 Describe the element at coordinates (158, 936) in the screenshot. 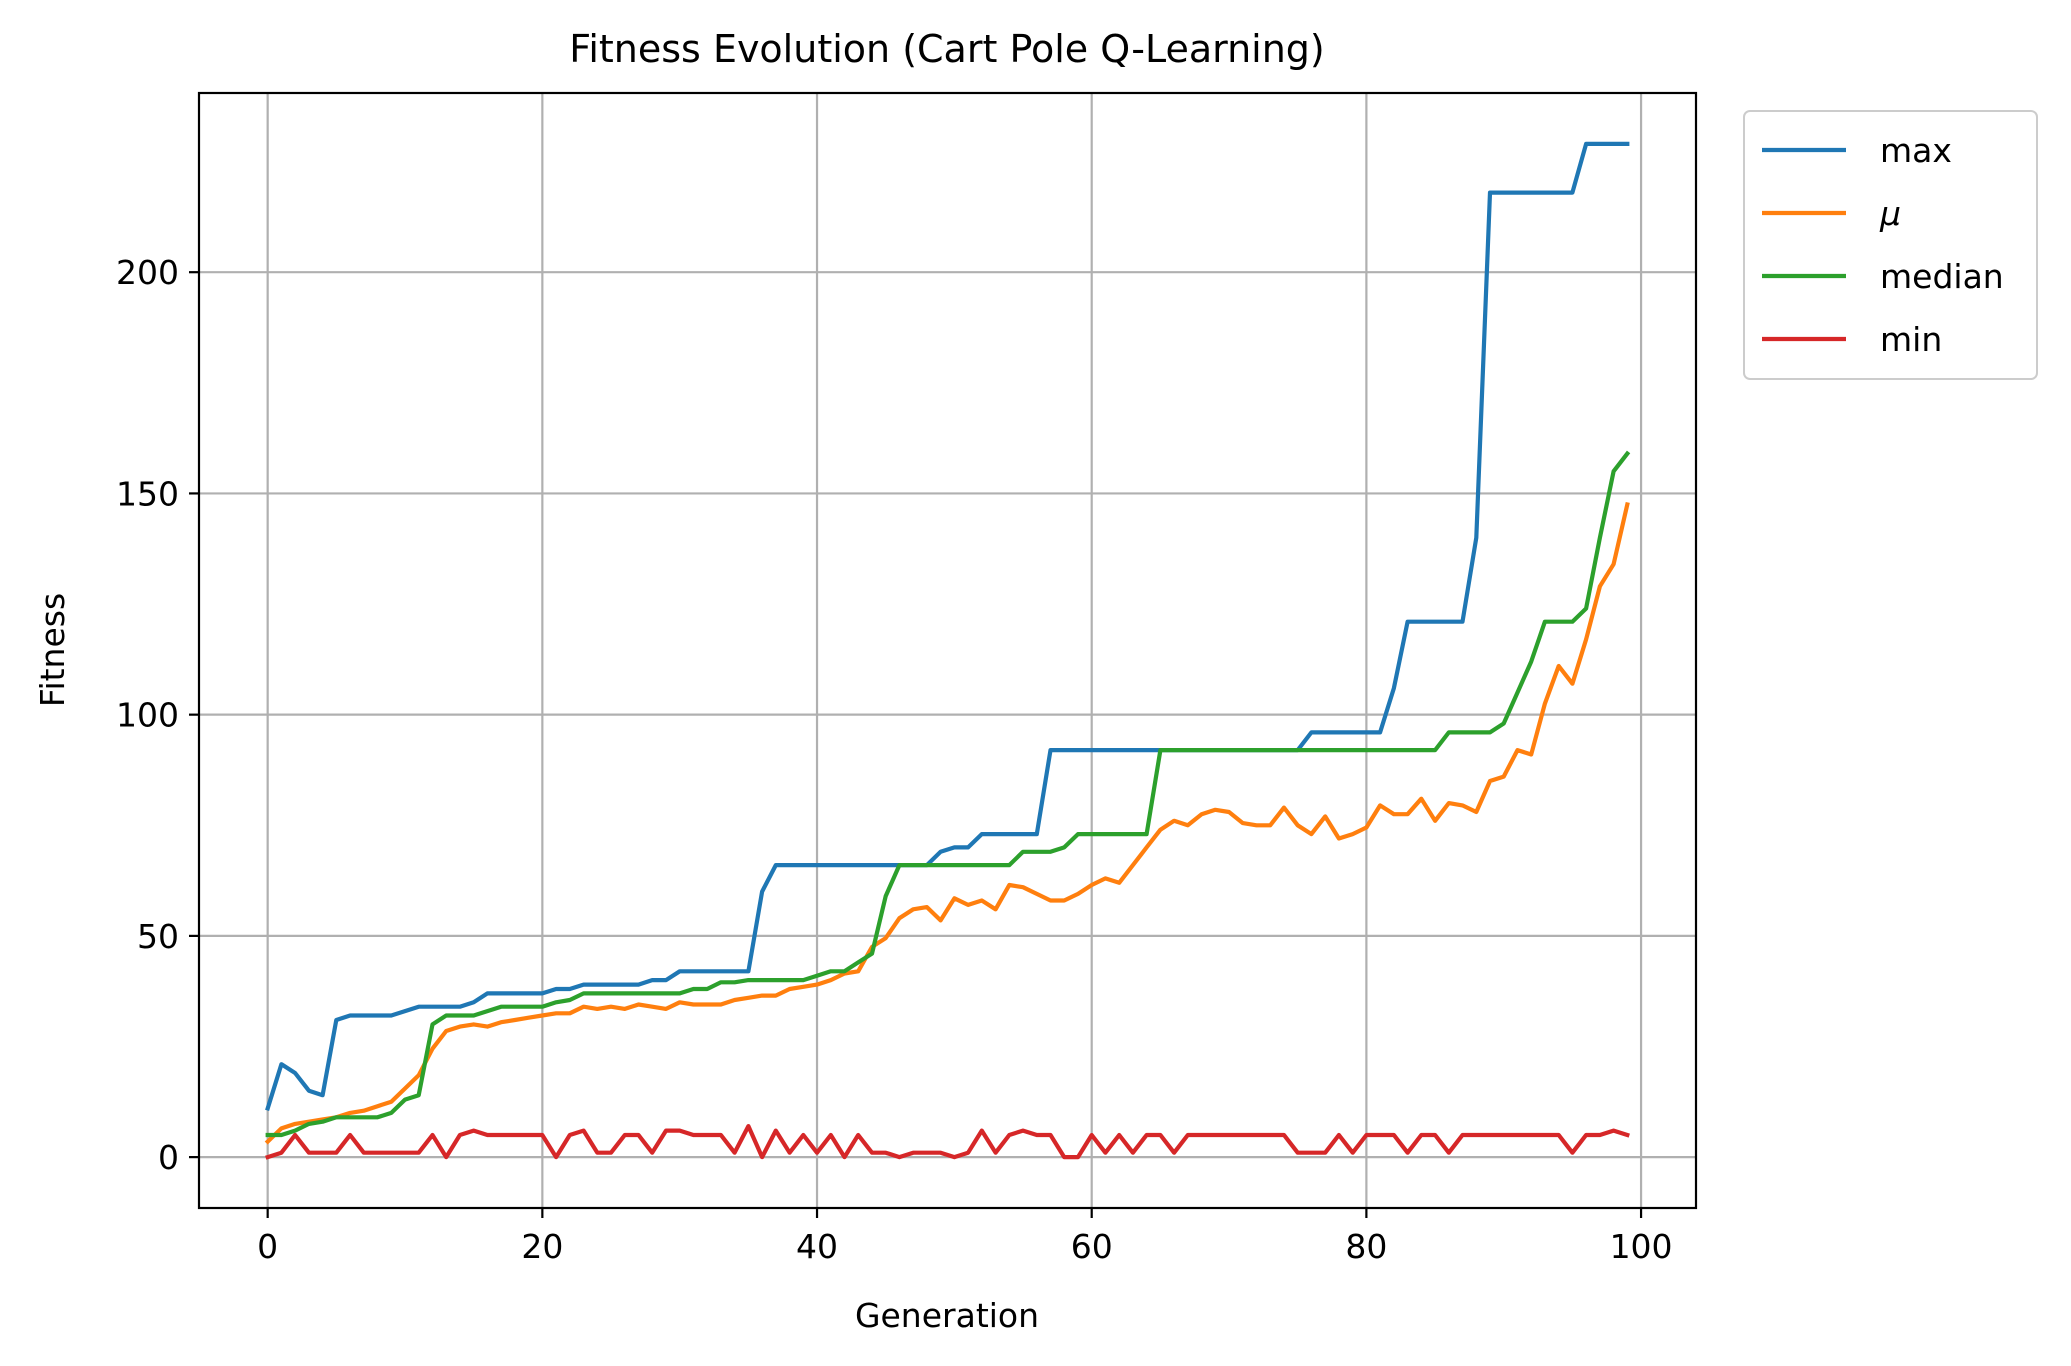

I see `y-tick-label: 50` at that location.